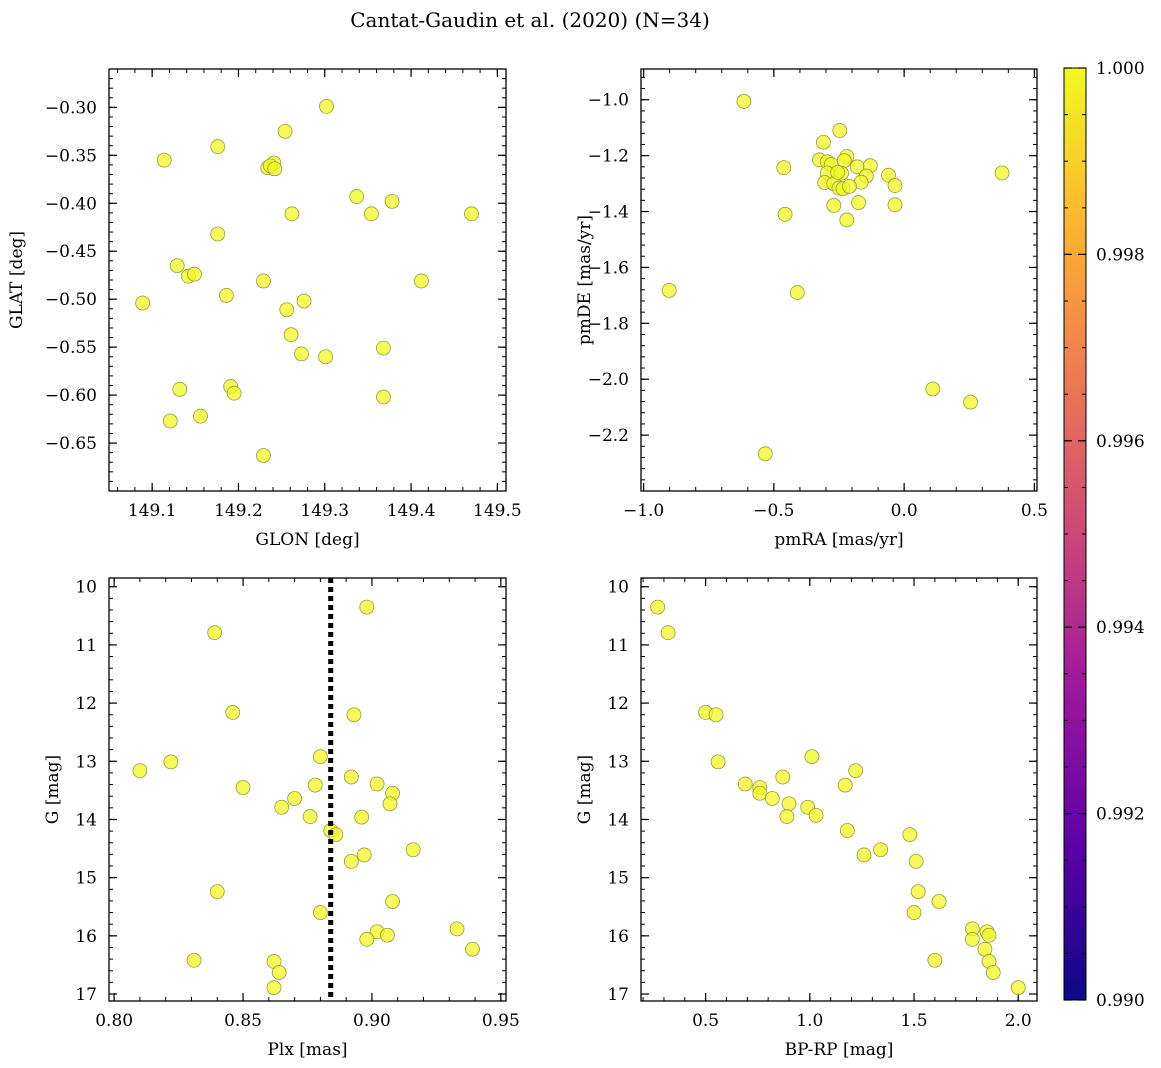 This screenshot has width=1161, height=1068. What do you see at coordinates (497, 511) in the screenshot?
I see `x-tick-label: 149.5` at bounding box center [497, 511].